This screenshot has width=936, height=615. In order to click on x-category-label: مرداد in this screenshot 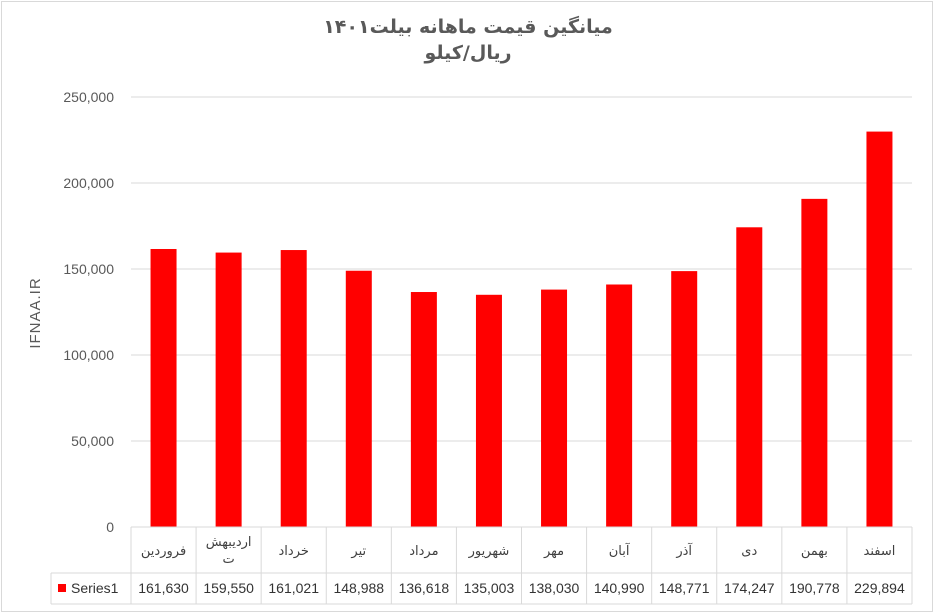, I will do `click(423, 551)`.